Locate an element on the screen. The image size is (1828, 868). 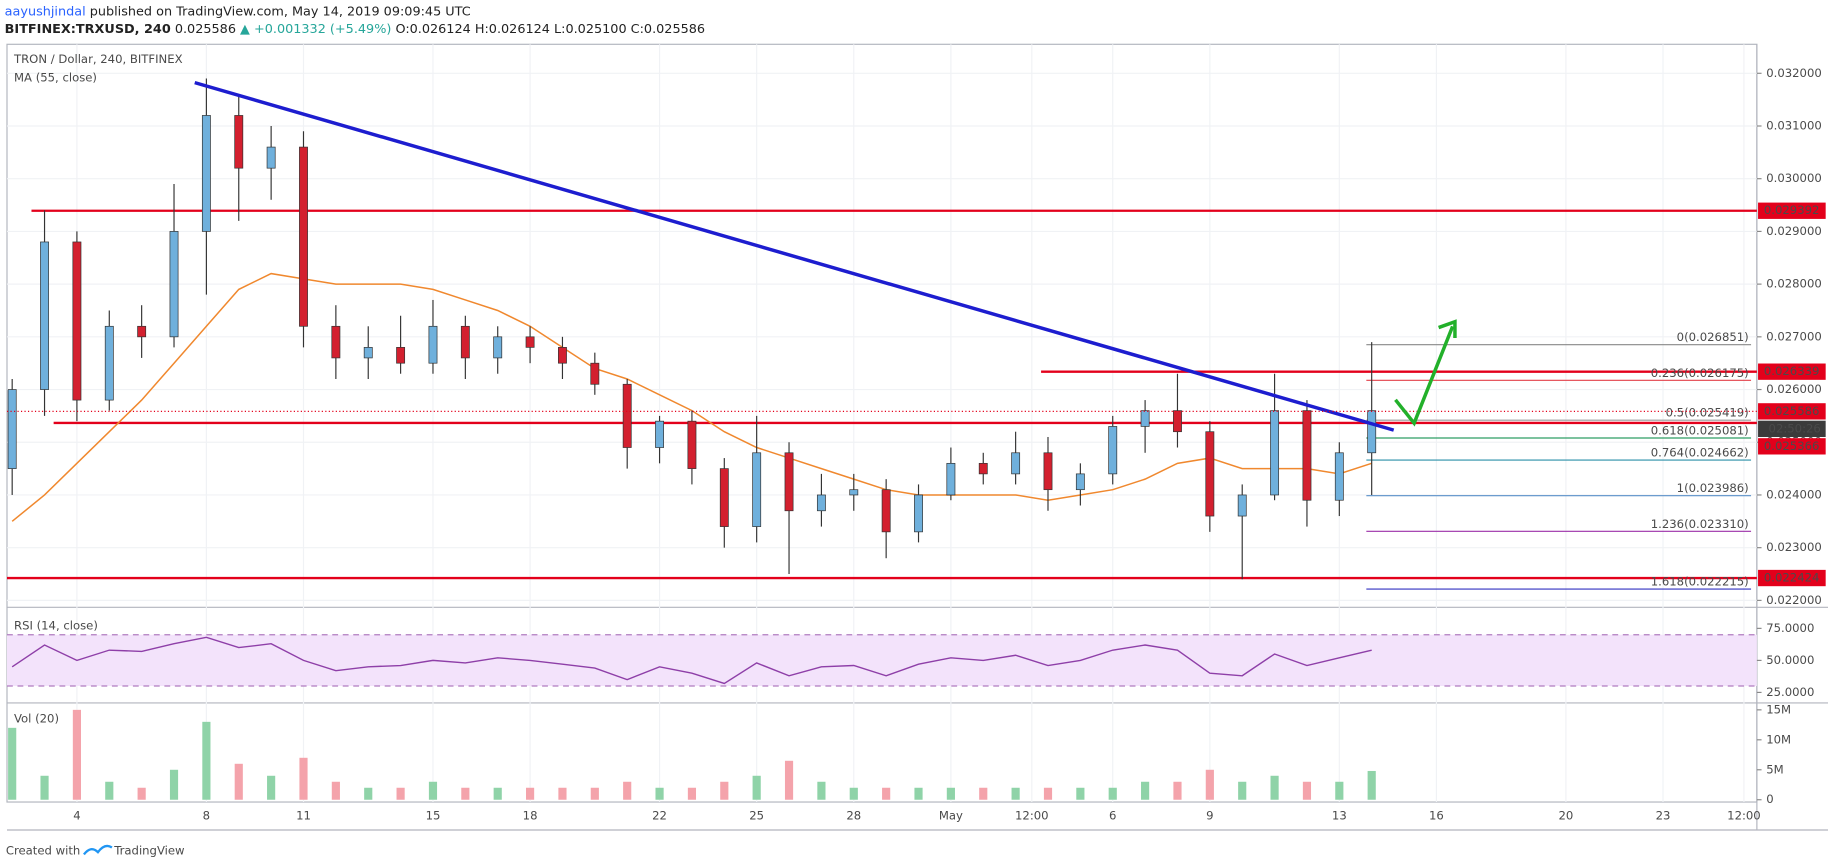
x-tick-label: 9 is located at coordinates (1209, 816).